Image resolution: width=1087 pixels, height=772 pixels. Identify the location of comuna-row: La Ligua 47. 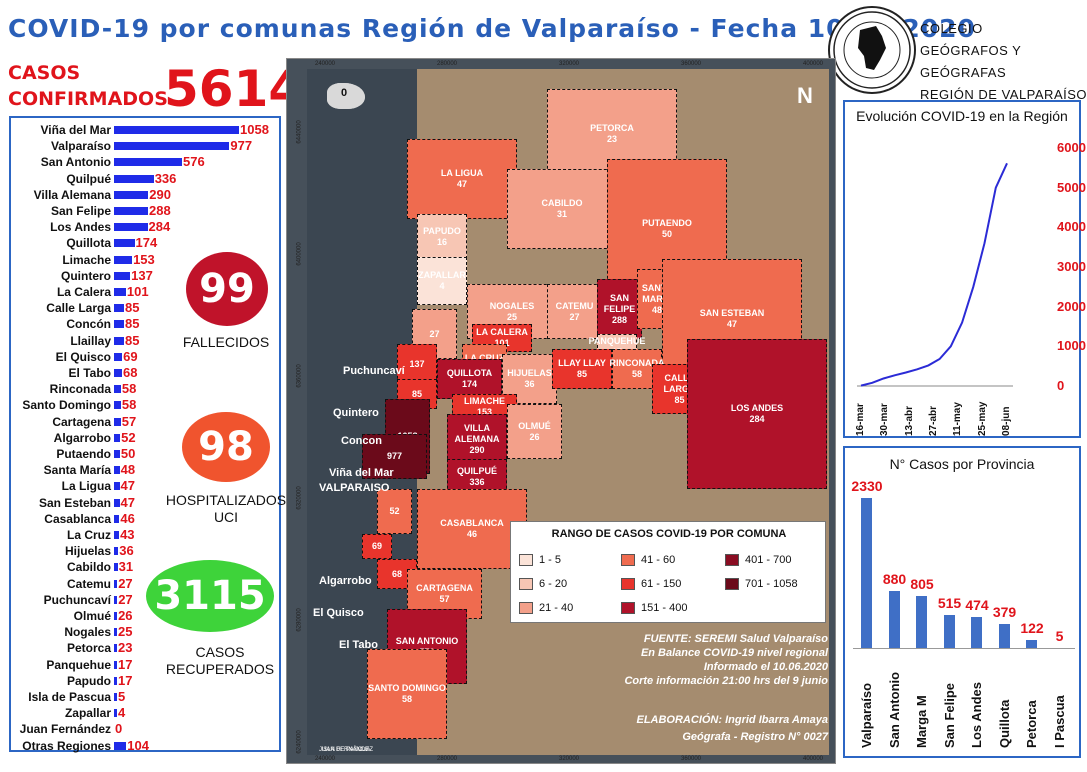
(146, 486).